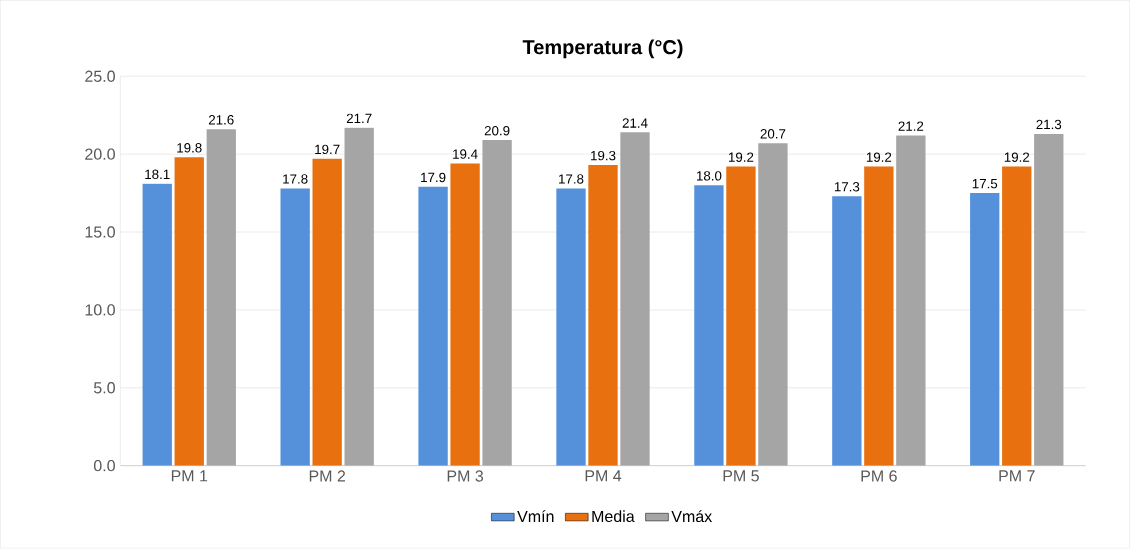  I want to click on y-tick-label: 20.0, so click(100, 154).